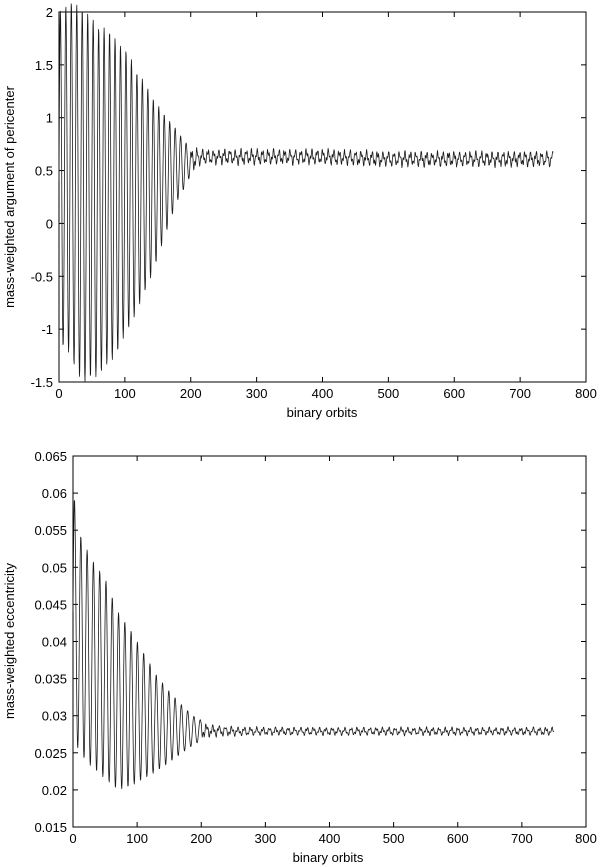 This screenshot has width=600, height=867. I want to click on top-y-axis-label: mass-weighted argument of pericenter, so click(9, 196).